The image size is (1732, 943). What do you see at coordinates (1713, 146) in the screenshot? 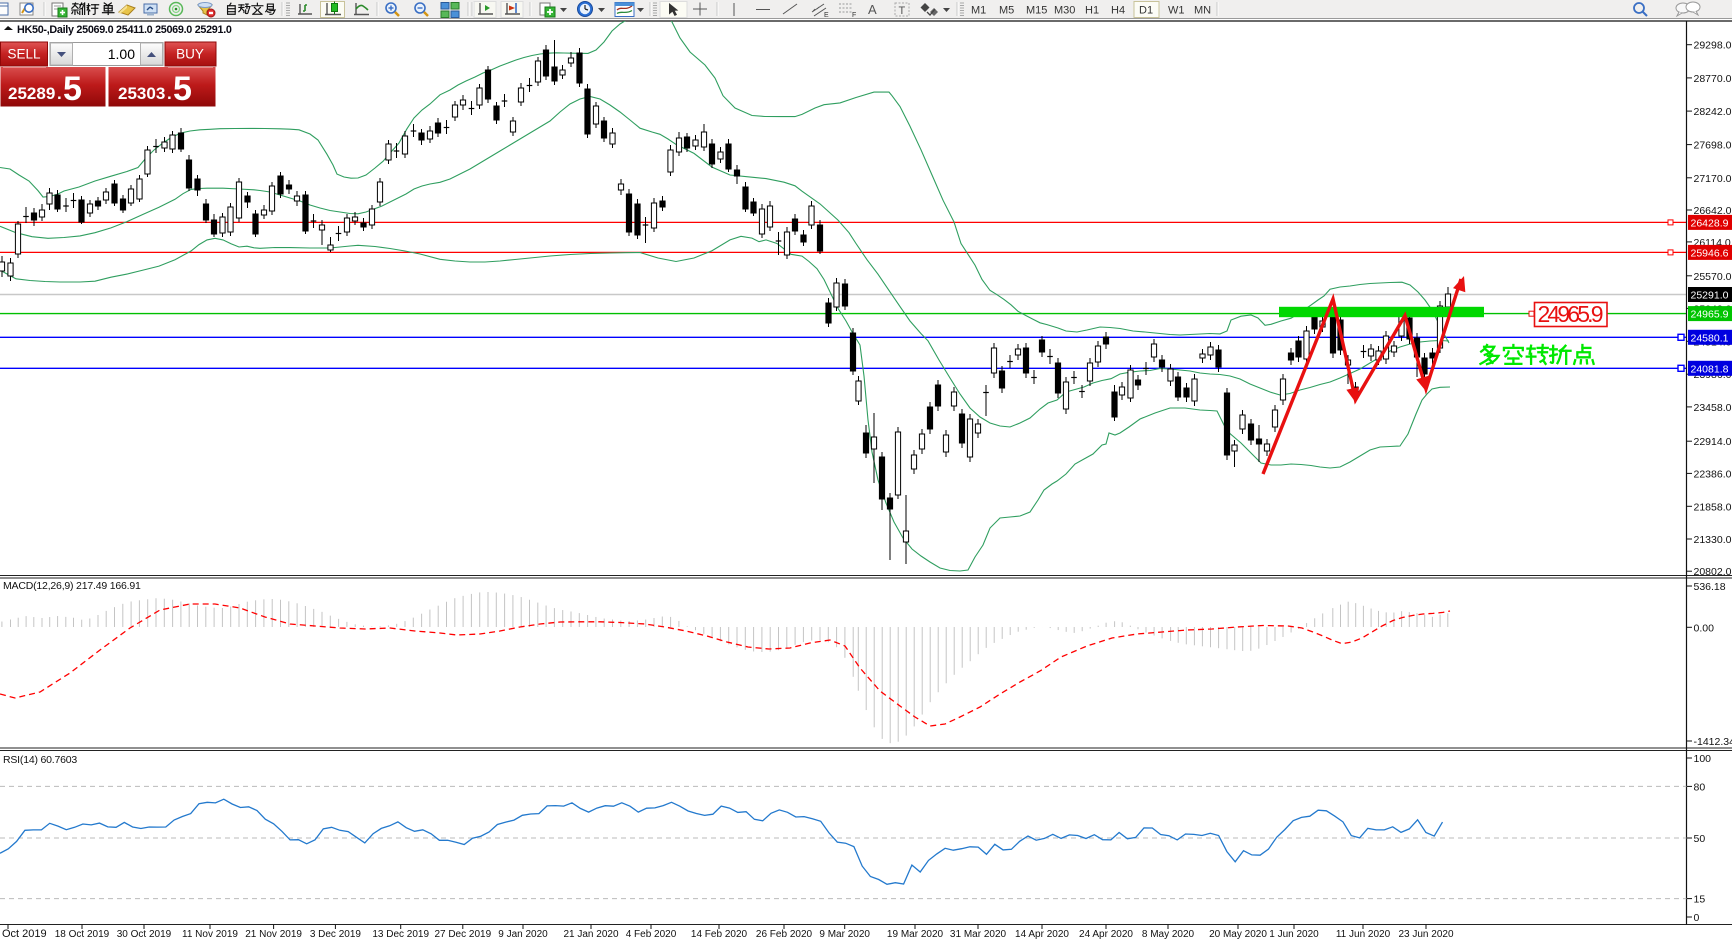
I see `svg-text: 27698.0` at bounding box center [1713, 146].